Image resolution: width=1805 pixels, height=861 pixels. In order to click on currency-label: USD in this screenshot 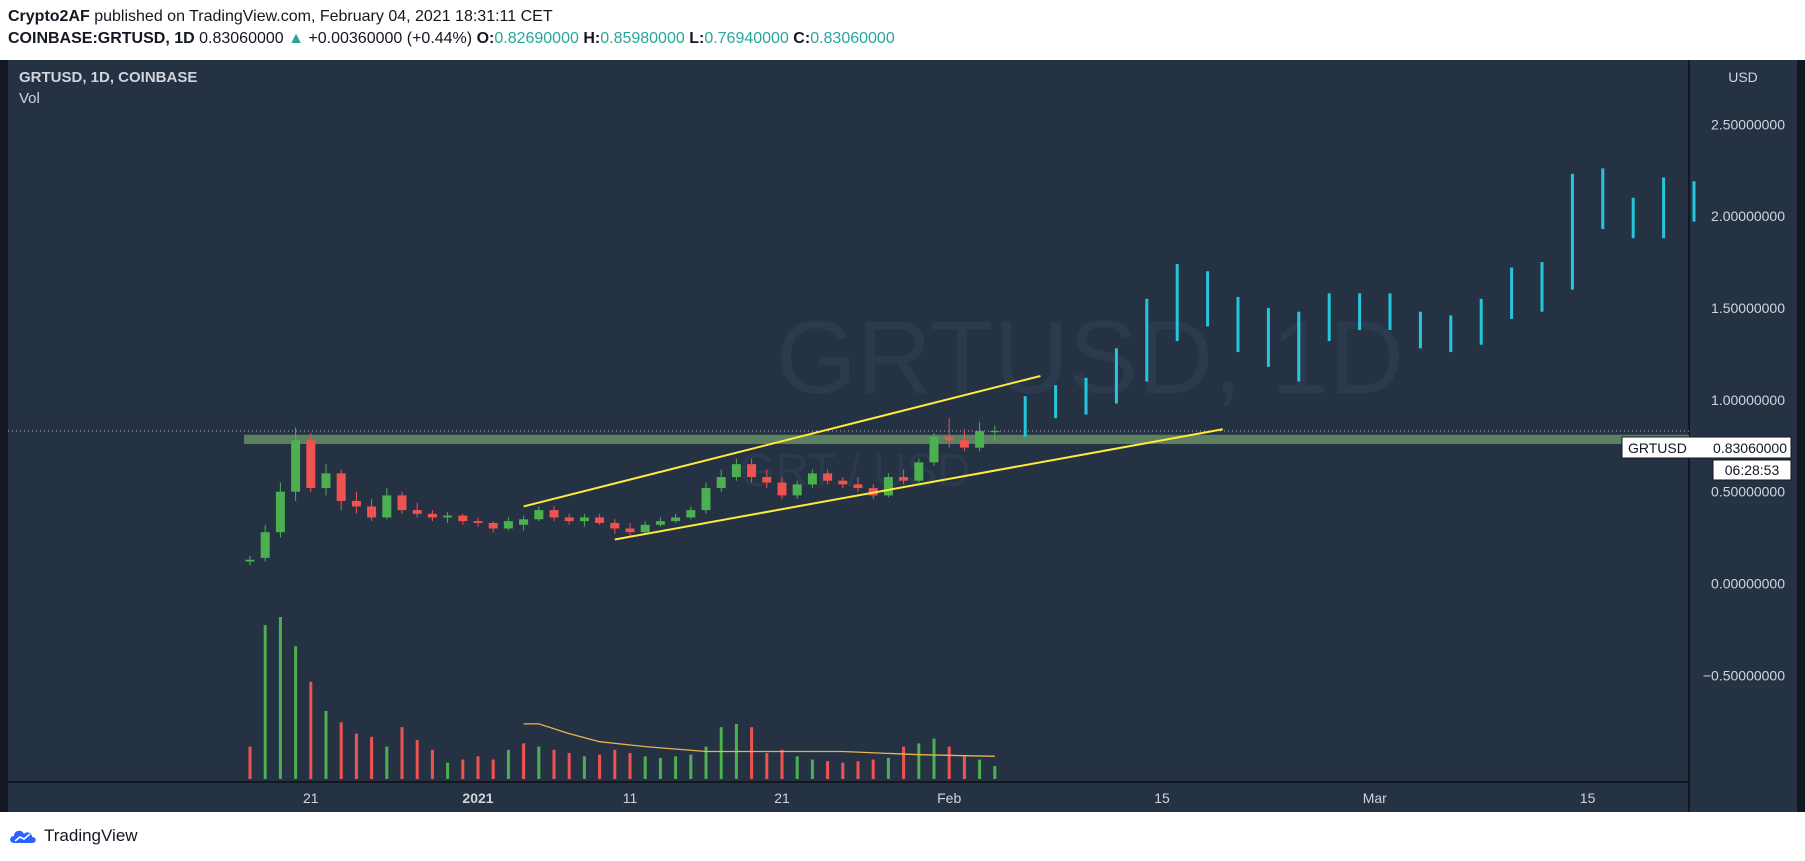, I will do `click(1743, 77)`.